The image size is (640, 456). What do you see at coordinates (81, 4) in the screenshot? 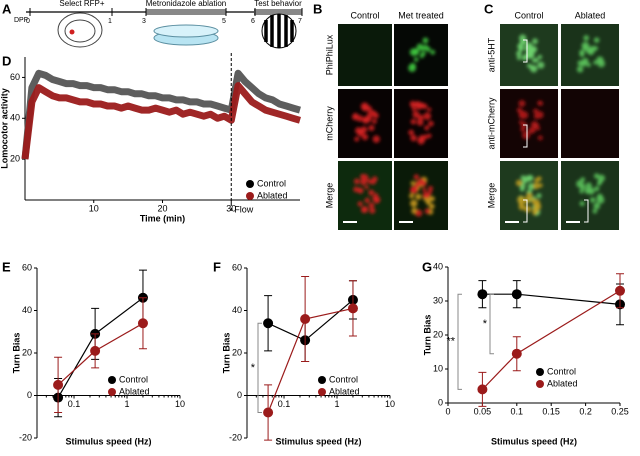
I see `step-label: Select RFP+` at bounding box center [81, 4].